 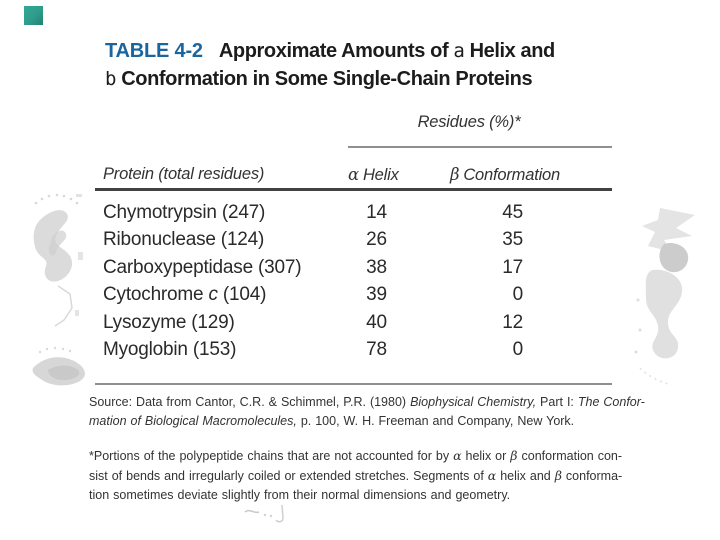 I want to click on title-text-2: Helix and, so click(x=510, y=51).